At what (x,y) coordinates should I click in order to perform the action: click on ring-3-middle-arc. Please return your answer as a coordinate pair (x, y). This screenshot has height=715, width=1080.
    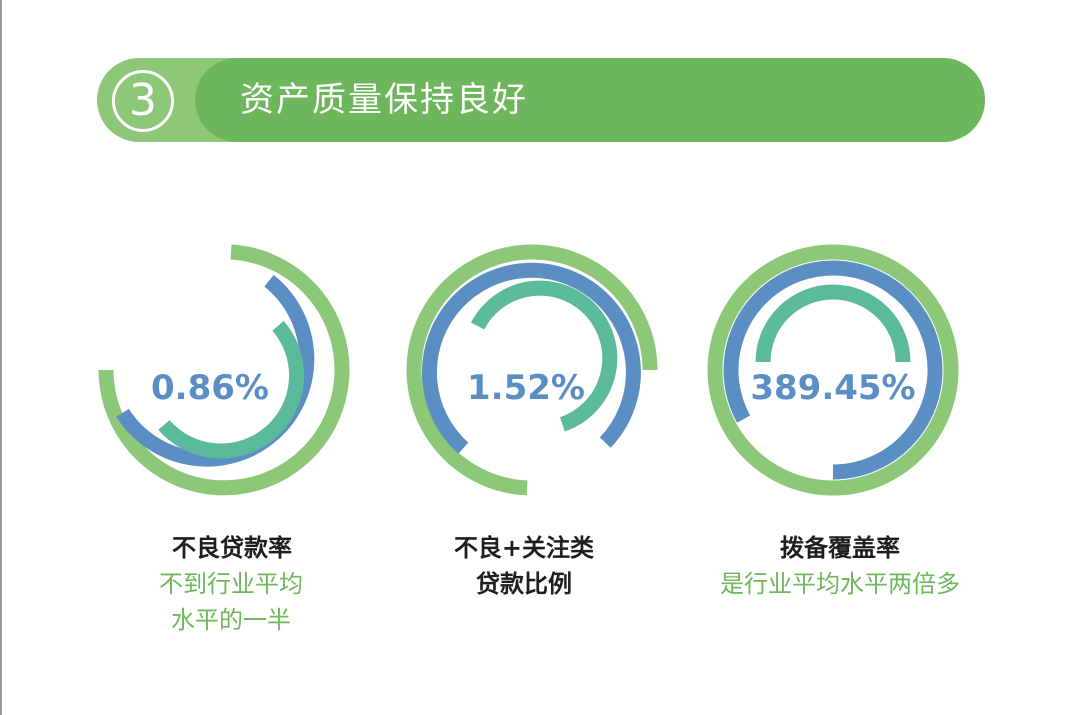
    Looking at the image, I should click on (833, 370).